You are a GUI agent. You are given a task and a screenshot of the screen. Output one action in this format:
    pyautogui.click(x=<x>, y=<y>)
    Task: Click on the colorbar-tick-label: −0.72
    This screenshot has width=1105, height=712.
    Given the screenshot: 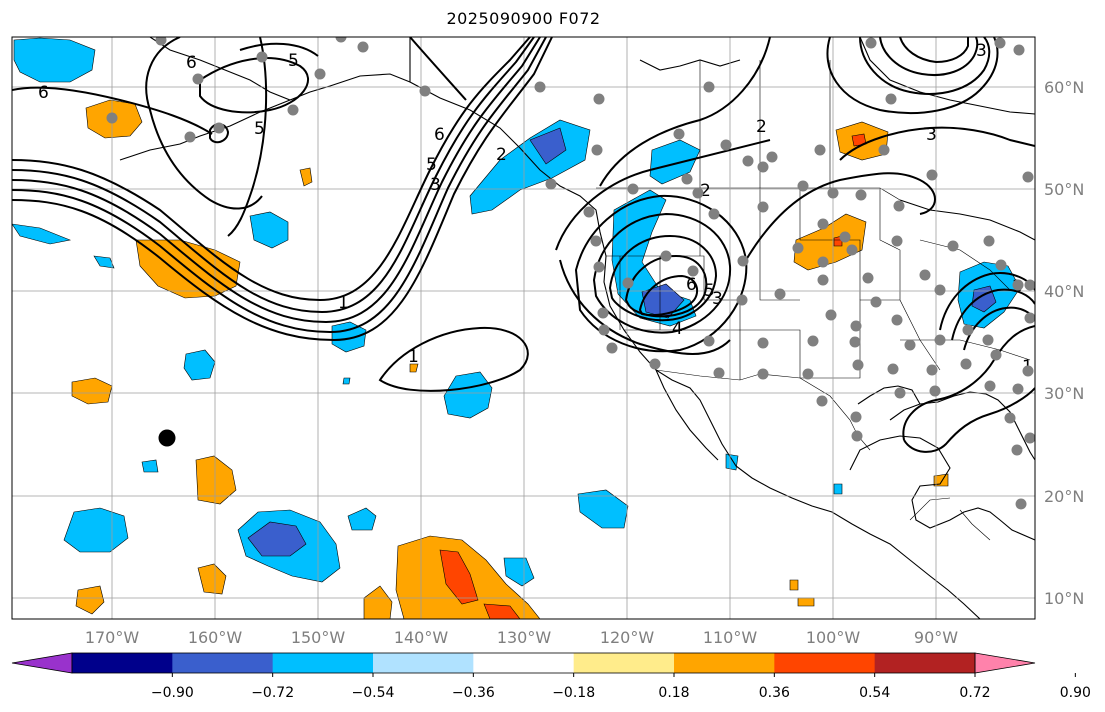 What is the action you would take?
    pyautogui.click(x=272, y=693)
    